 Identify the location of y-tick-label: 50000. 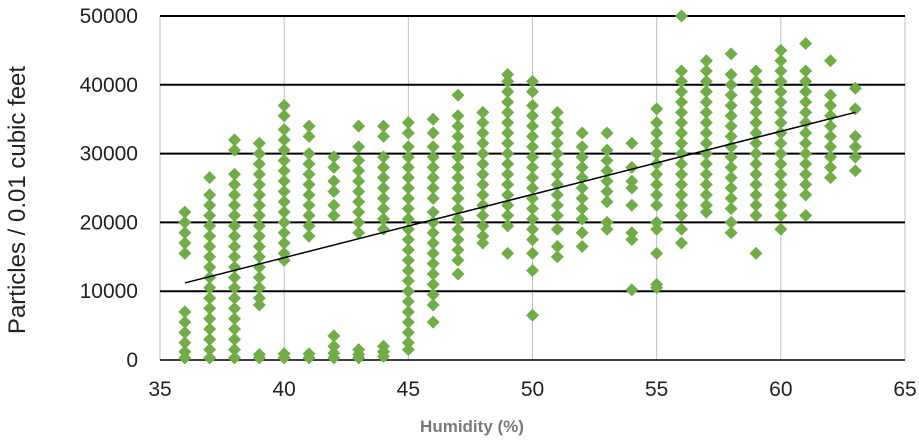
(109, 16).